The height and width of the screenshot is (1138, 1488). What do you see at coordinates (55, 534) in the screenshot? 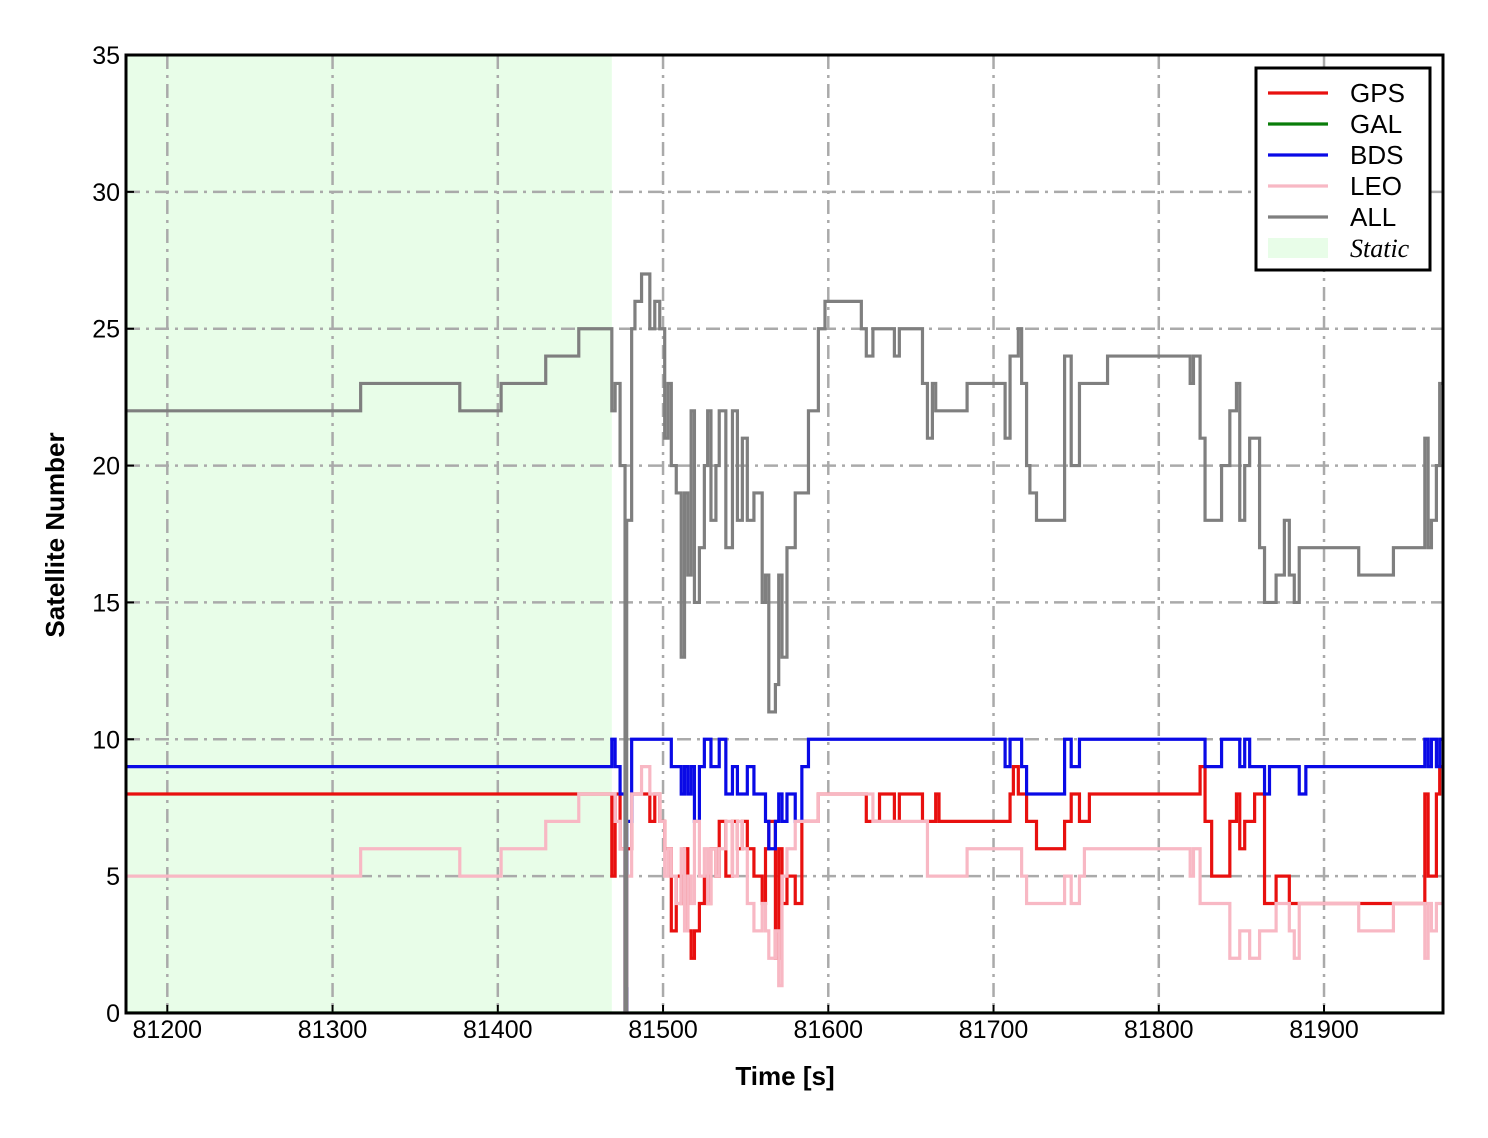
I see `y-axis-label: Satellite Number` at bounding box center [55, 534].